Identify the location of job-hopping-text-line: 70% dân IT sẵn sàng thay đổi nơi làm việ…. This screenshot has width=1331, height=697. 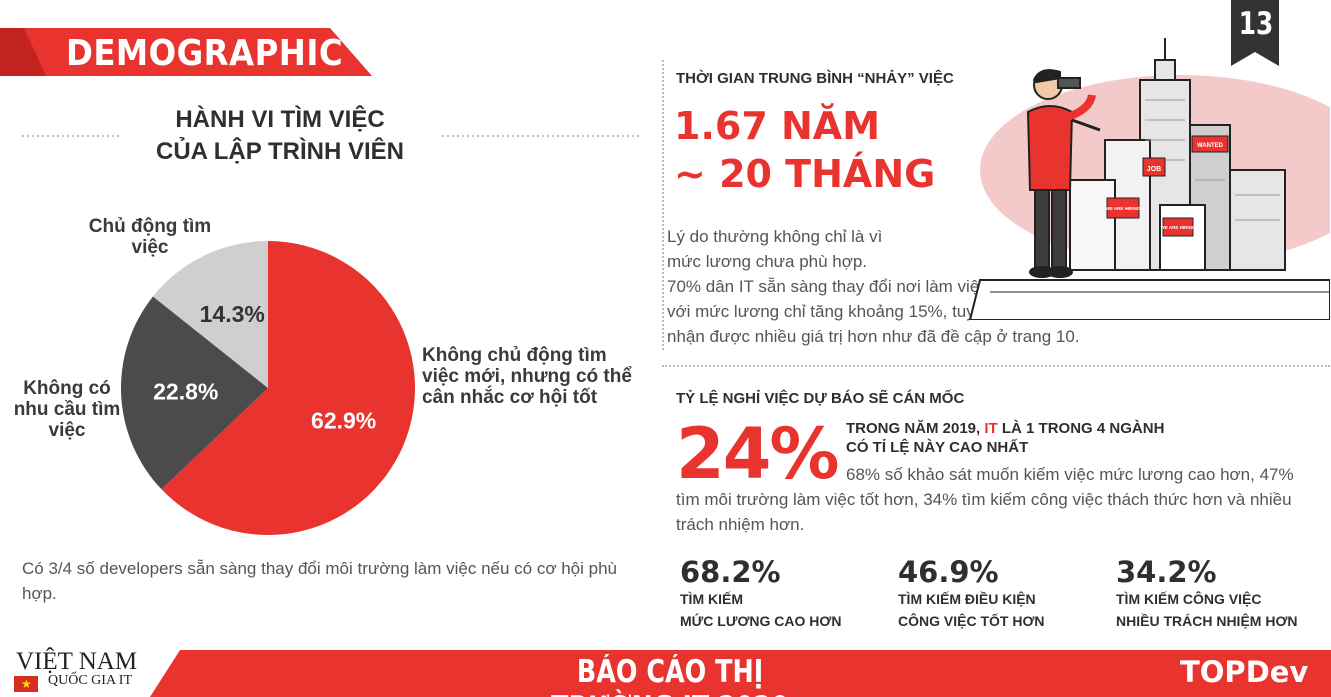
(827, 286).